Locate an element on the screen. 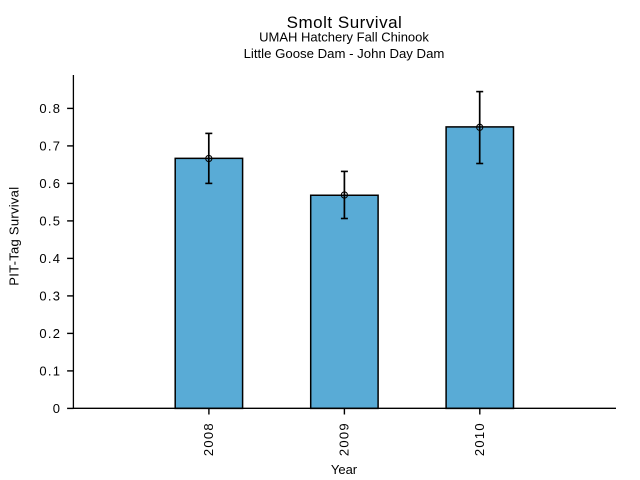  svg-text: Smolt Survival is located at coordinates (345, 22).